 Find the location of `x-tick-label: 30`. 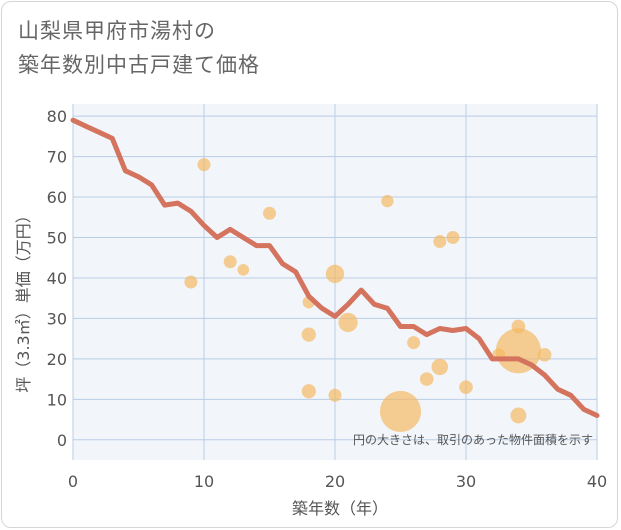

x-tick-label: 30 is located at coordinates (466, 481).